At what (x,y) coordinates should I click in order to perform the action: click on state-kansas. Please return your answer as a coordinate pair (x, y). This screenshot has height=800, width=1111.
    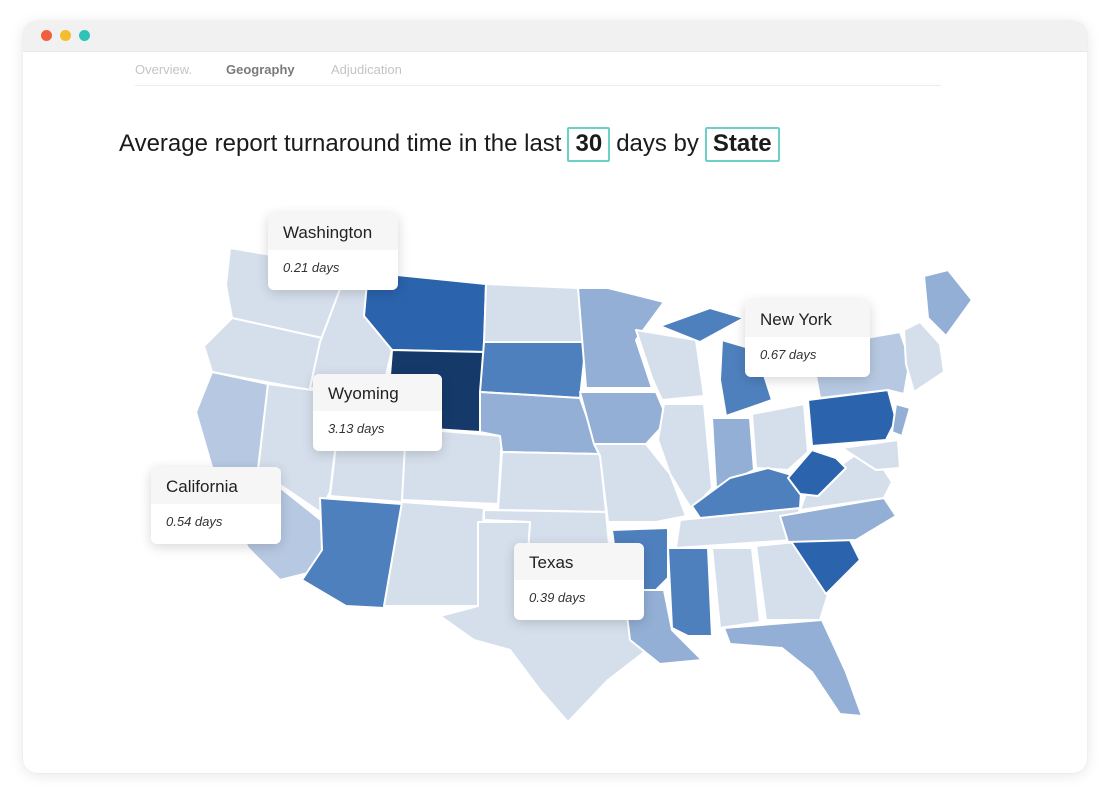
    Looking at the image, I should click on (552, 482).